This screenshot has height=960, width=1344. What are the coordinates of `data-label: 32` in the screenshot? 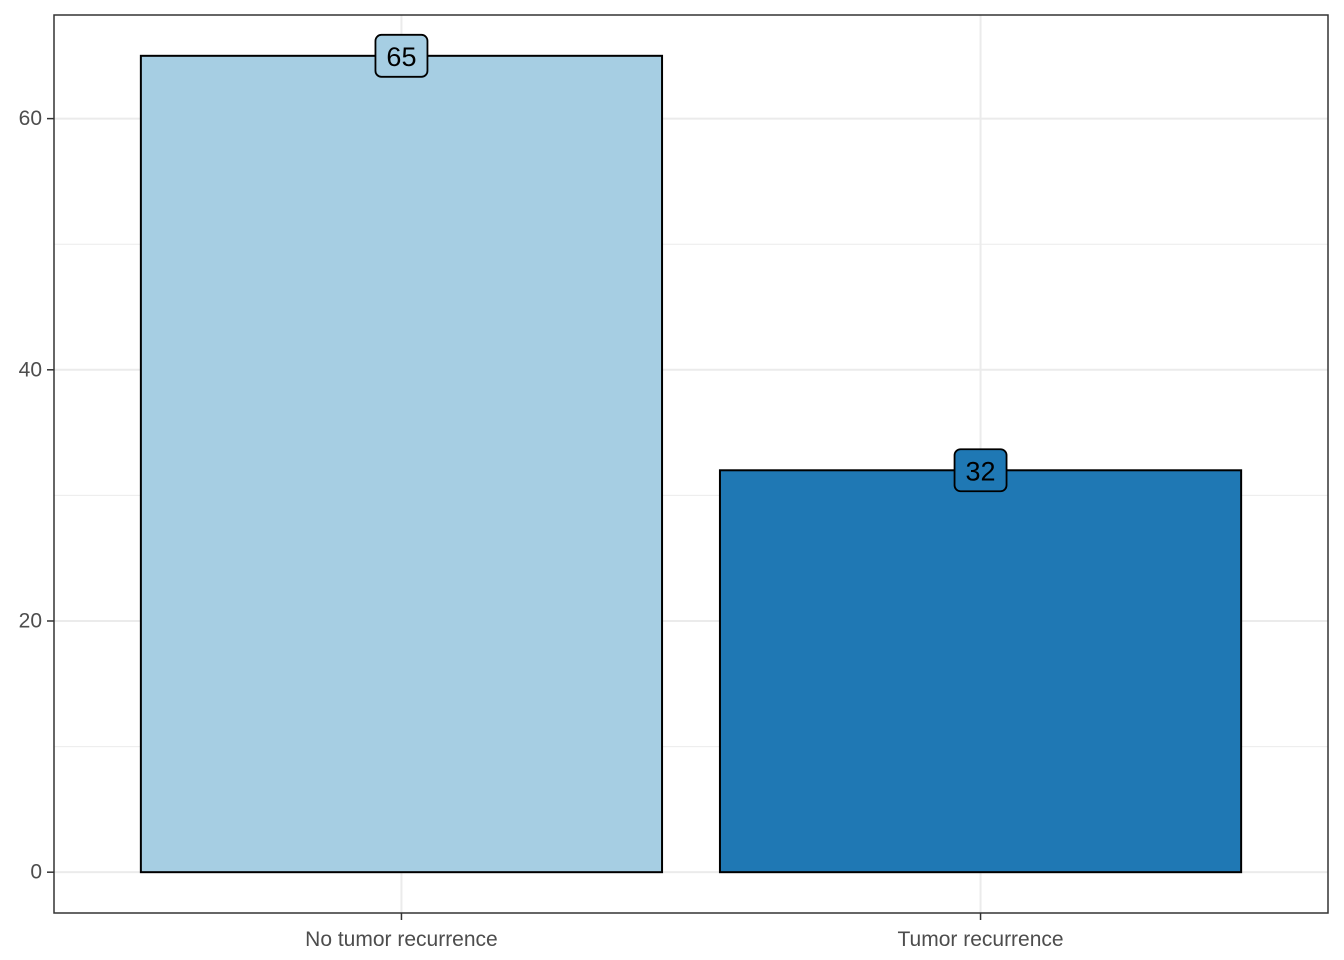 It's located at (981, 471).